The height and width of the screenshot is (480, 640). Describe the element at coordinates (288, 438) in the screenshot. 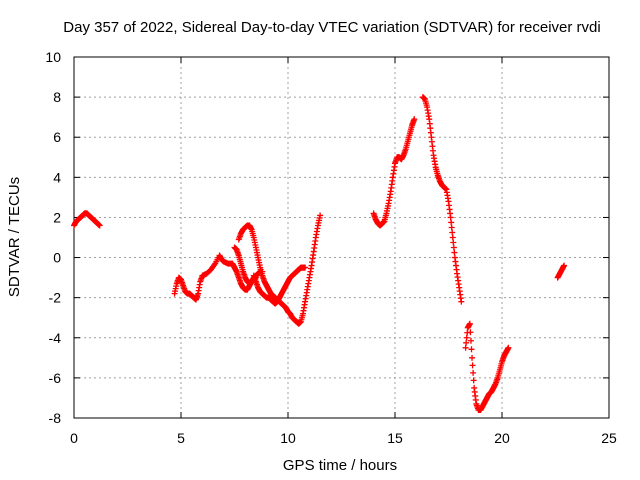

I see `x-tick-label: 10` at that location.